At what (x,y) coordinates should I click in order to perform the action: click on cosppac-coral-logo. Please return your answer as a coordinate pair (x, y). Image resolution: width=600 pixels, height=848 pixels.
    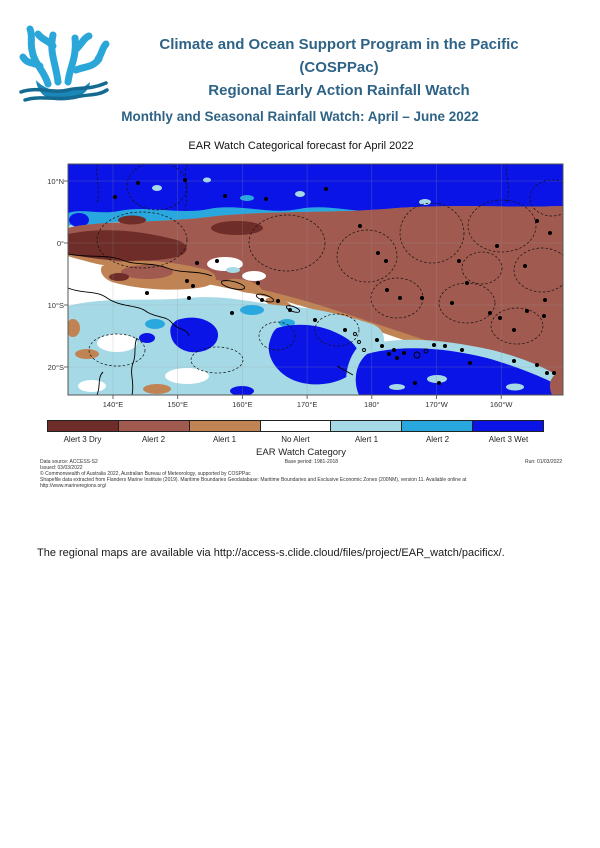
    Looking at the image, I should click on (64, 63).